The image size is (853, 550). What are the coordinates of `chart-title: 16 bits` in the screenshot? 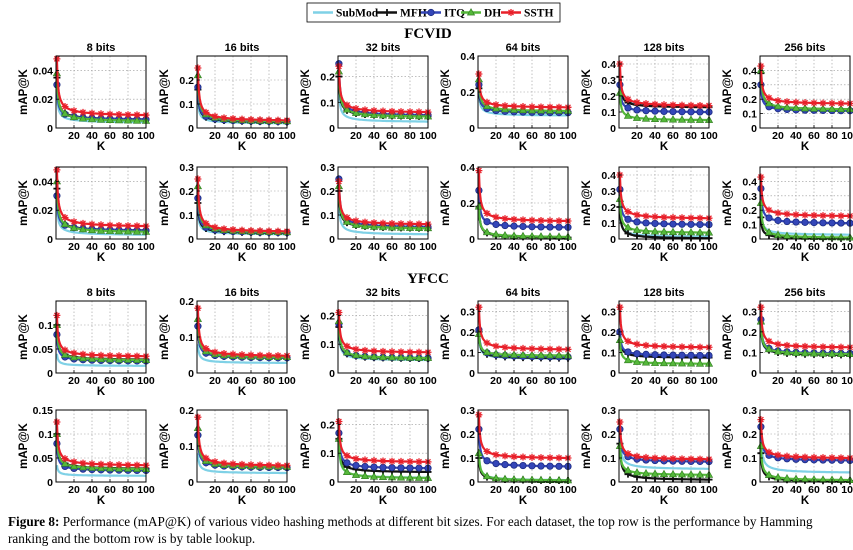 It's located at (242, 48).